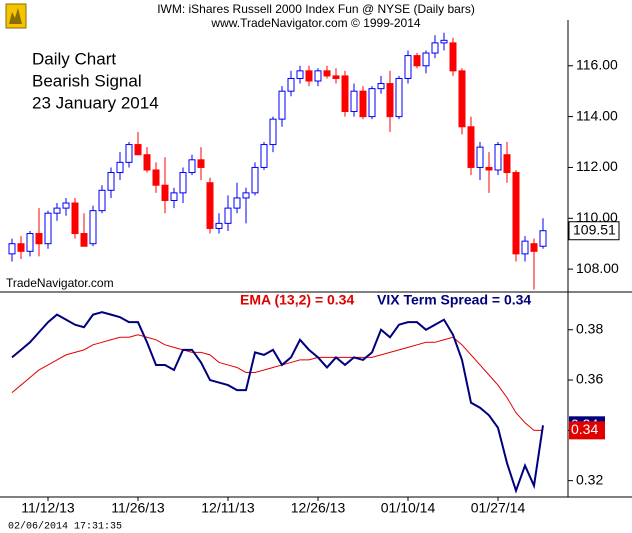 The width and height of the screenshot is (632, 533). What do you see at coordinates (315, 23) in the screenshot?
I see `chart-subtitle: www.TradeNavigator.com © 1999-2014` at bounding box center [315, 23].